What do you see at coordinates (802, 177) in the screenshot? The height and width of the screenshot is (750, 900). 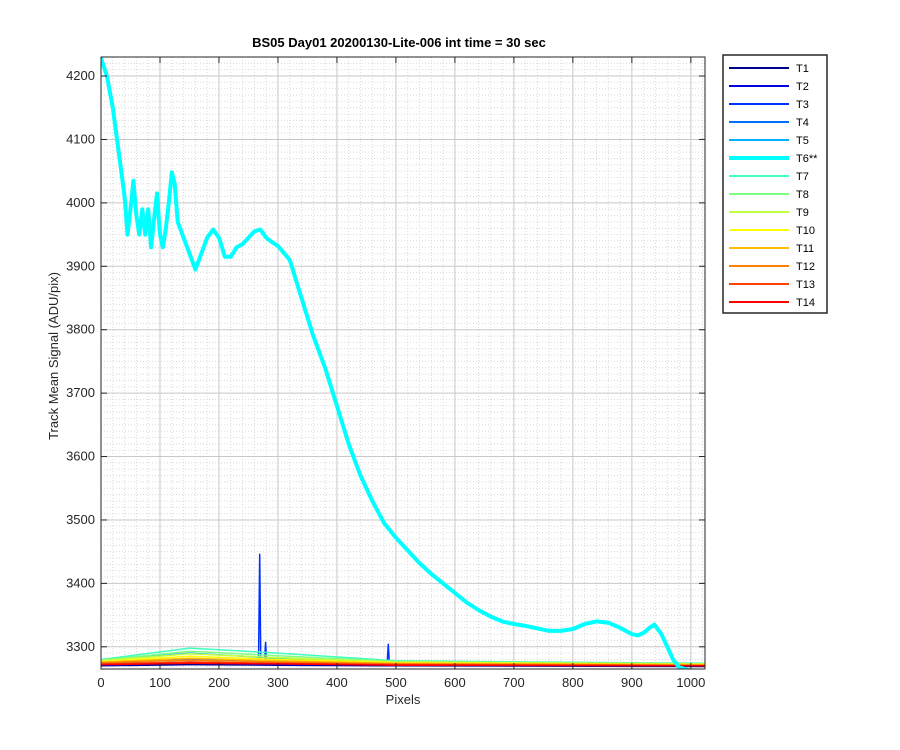 I see `legend-label: T7` at bounding box center [802, 177].